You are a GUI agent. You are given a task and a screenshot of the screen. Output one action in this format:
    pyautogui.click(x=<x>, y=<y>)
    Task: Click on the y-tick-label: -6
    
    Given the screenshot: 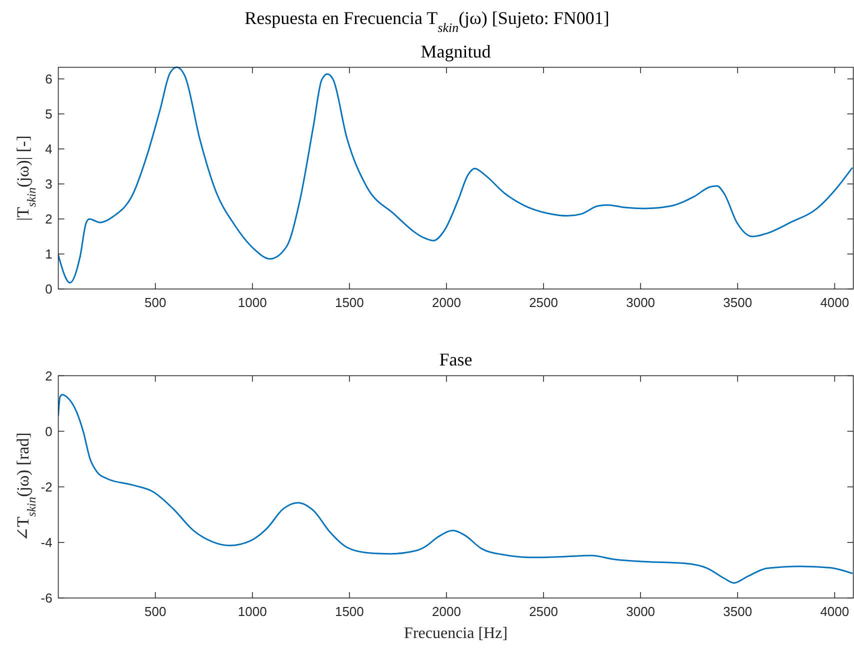 What is the action you would take?
    pyautogui.click(x=46, y=598)
    